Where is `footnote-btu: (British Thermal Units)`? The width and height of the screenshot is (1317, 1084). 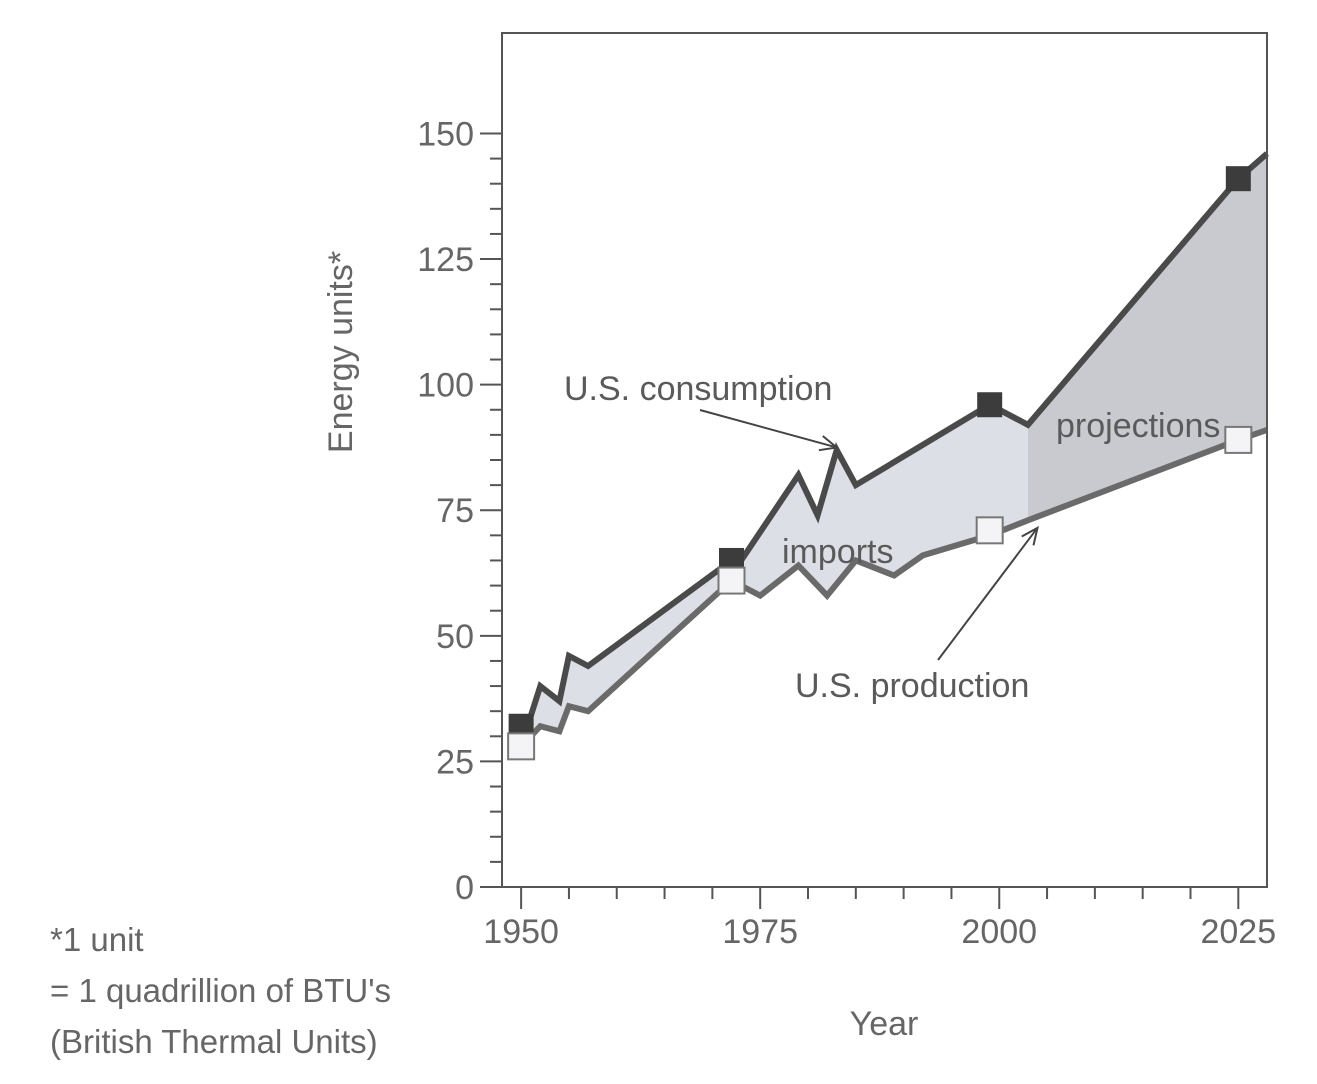 footnote-btu: (British Thermal Units) is located at coordinates (214, 1041).